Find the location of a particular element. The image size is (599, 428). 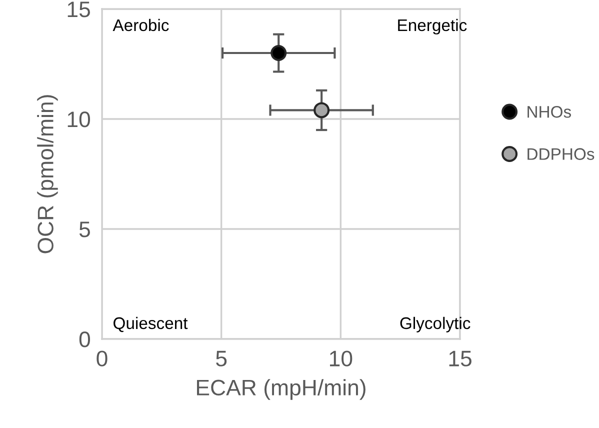

annotation: Glycolytic is located at coordinates (435, 324).